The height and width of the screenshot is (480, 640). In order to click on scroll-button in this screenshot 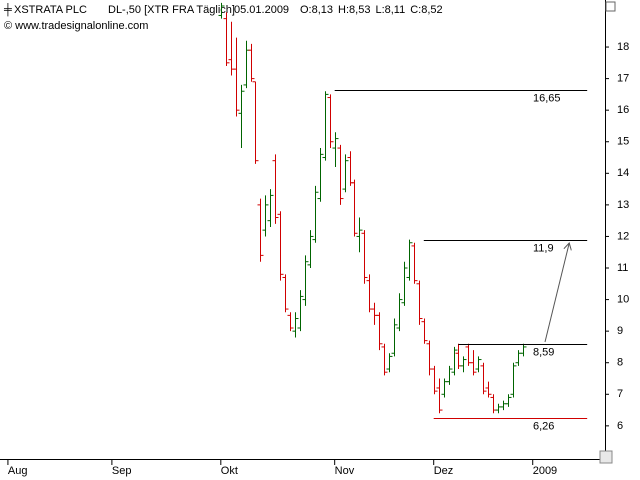, I will do `click(606, 457)`.